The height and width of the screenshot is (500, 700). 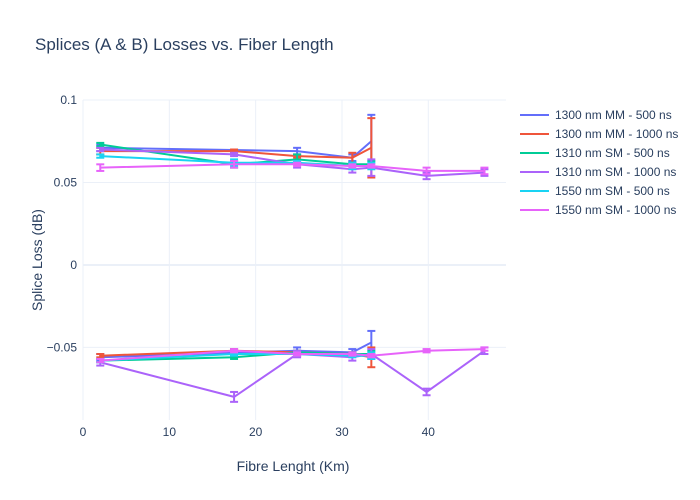 I want to click on legend-label: 1310 nm SM - 1000 ns, so click(x=615, y=172).